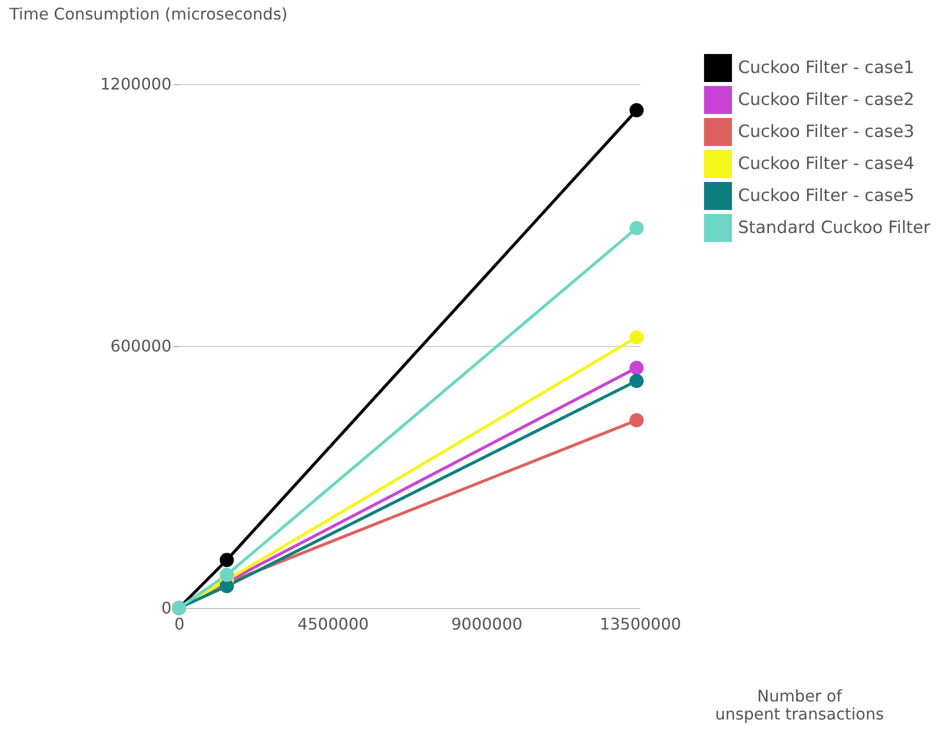 The width and height of the screenshot is (949, 729). Describe the element at coordinates (179, 624) in the screenshot. I see `x-tick-label: 0` at that location.